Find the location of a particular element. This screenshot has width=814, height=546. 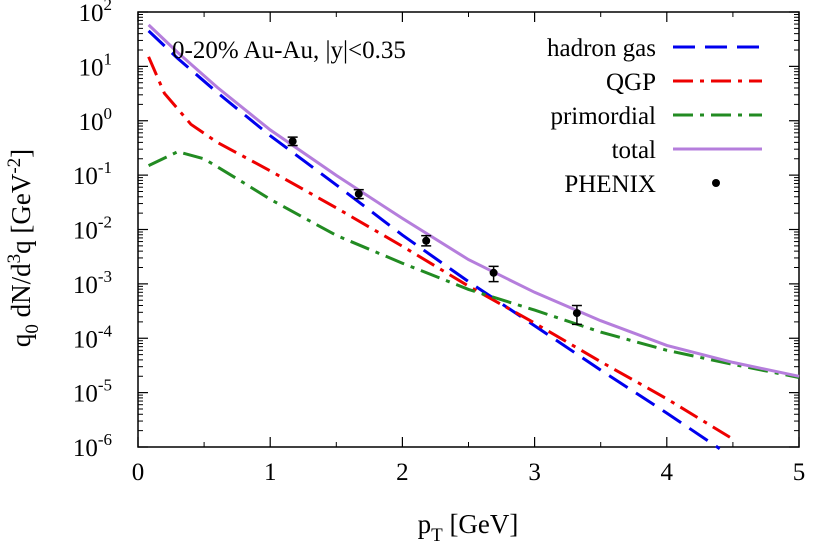

y-tick-label-6: 10⁰ is located at coordinates (96, 120).